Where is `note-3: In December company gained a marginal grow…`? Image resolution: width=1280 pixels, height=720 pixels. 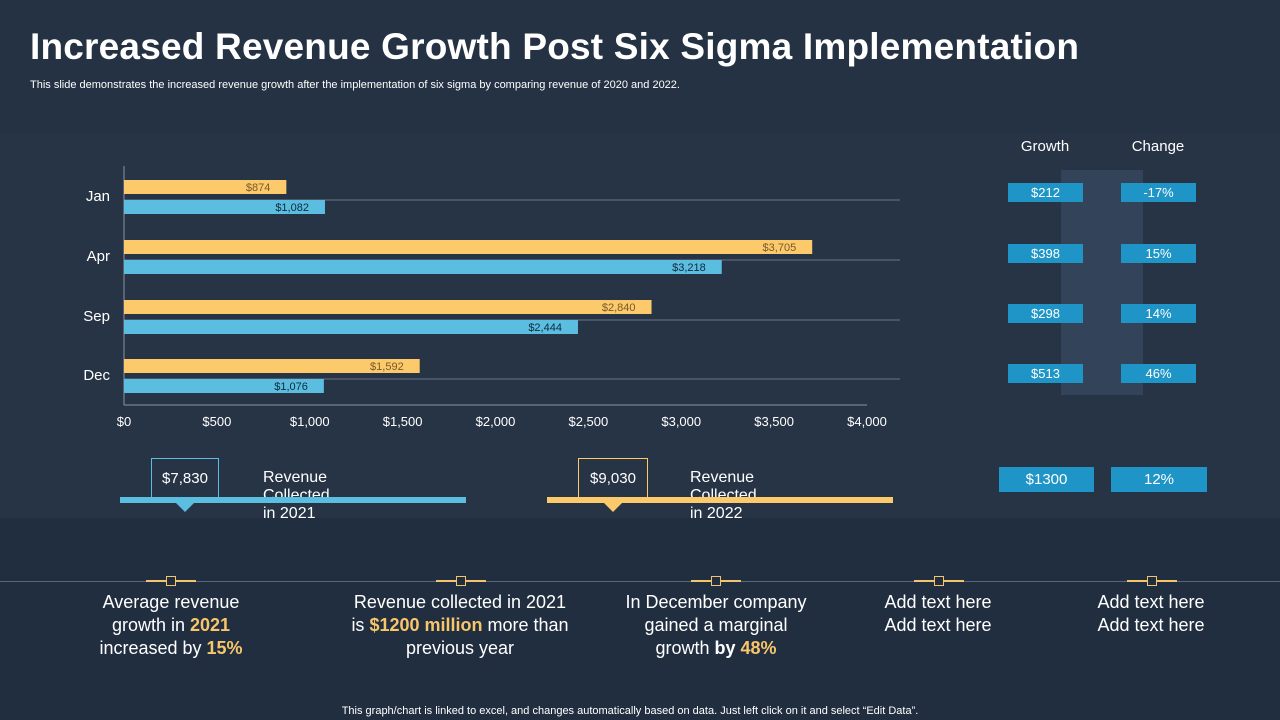
note-3: In December company gained a marginal grow… is located at coordinates (716, 625).